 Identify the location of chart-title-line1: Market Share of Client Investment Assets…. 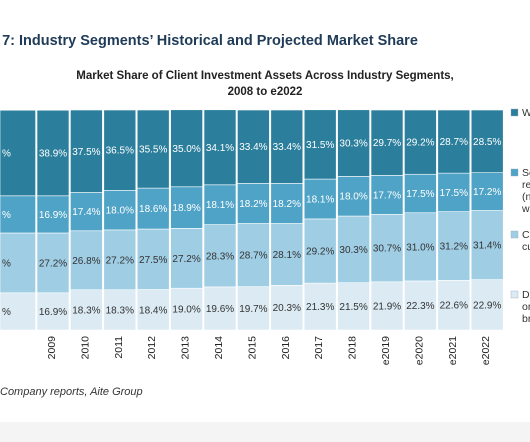
(265, 76).